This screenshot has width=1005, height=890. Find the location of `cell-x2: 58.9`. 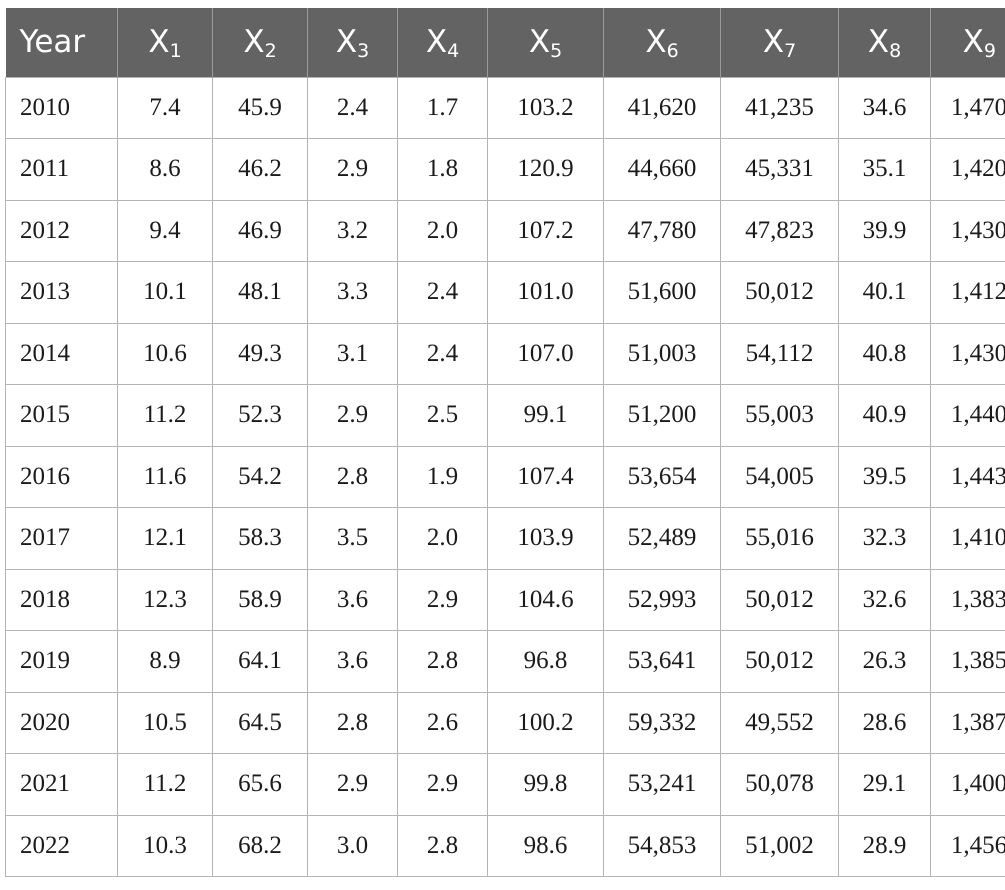

cell-x2: 58.9 is located at coordinates (260, 599).